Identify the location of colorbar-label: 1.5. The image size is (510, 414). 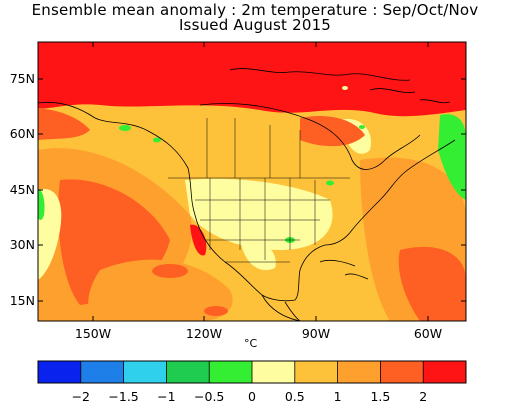
(380, 396).